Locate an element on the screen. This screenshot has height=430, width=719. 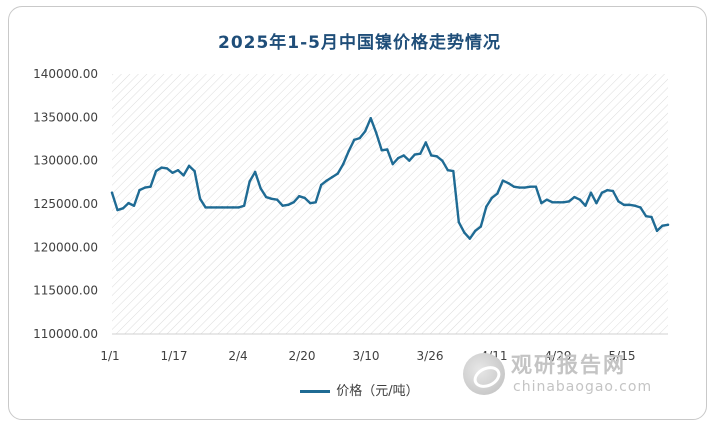
x-axis: 1/11/172/42/203/103/264/114/295/15 is located at coordinates (367, 356).